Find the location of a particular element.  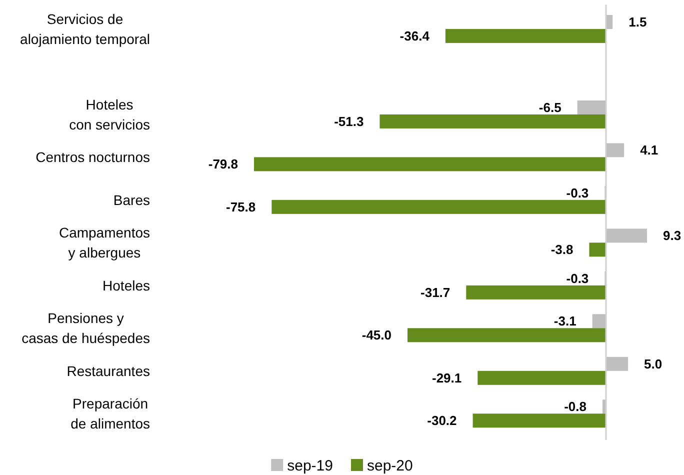

data-label: -29.1 is located at coordinates (447, 378).